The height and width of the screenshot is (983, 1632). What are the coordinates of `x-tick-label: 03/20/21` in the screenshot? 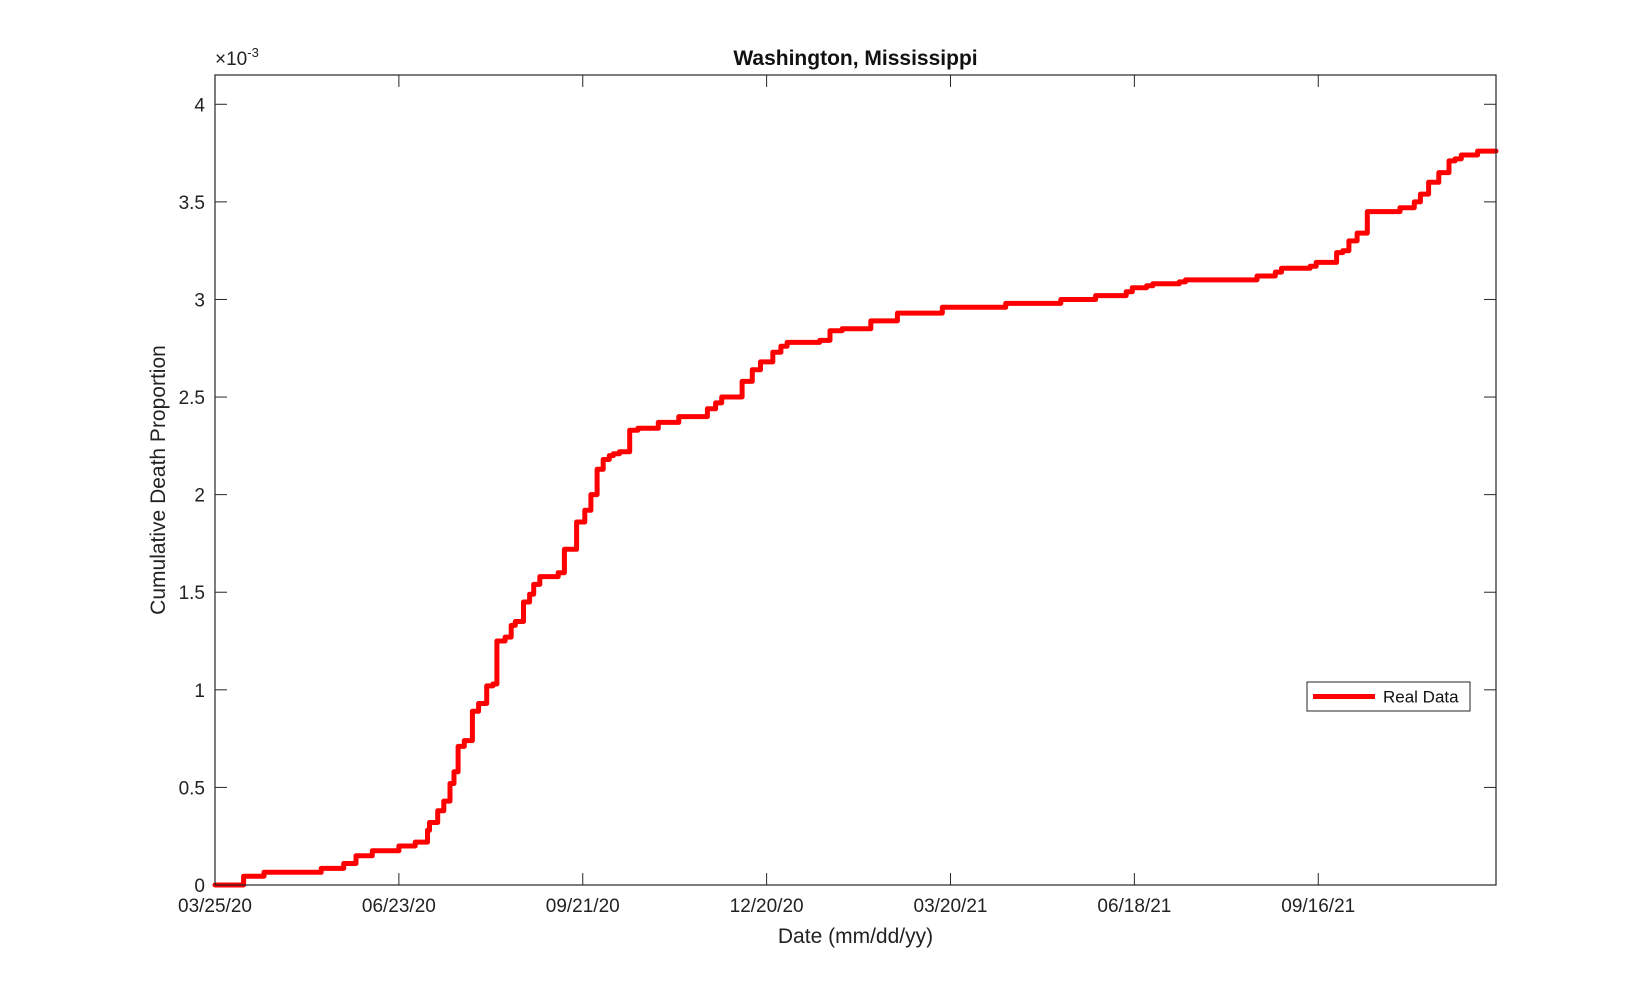 It's located at (951, 906).